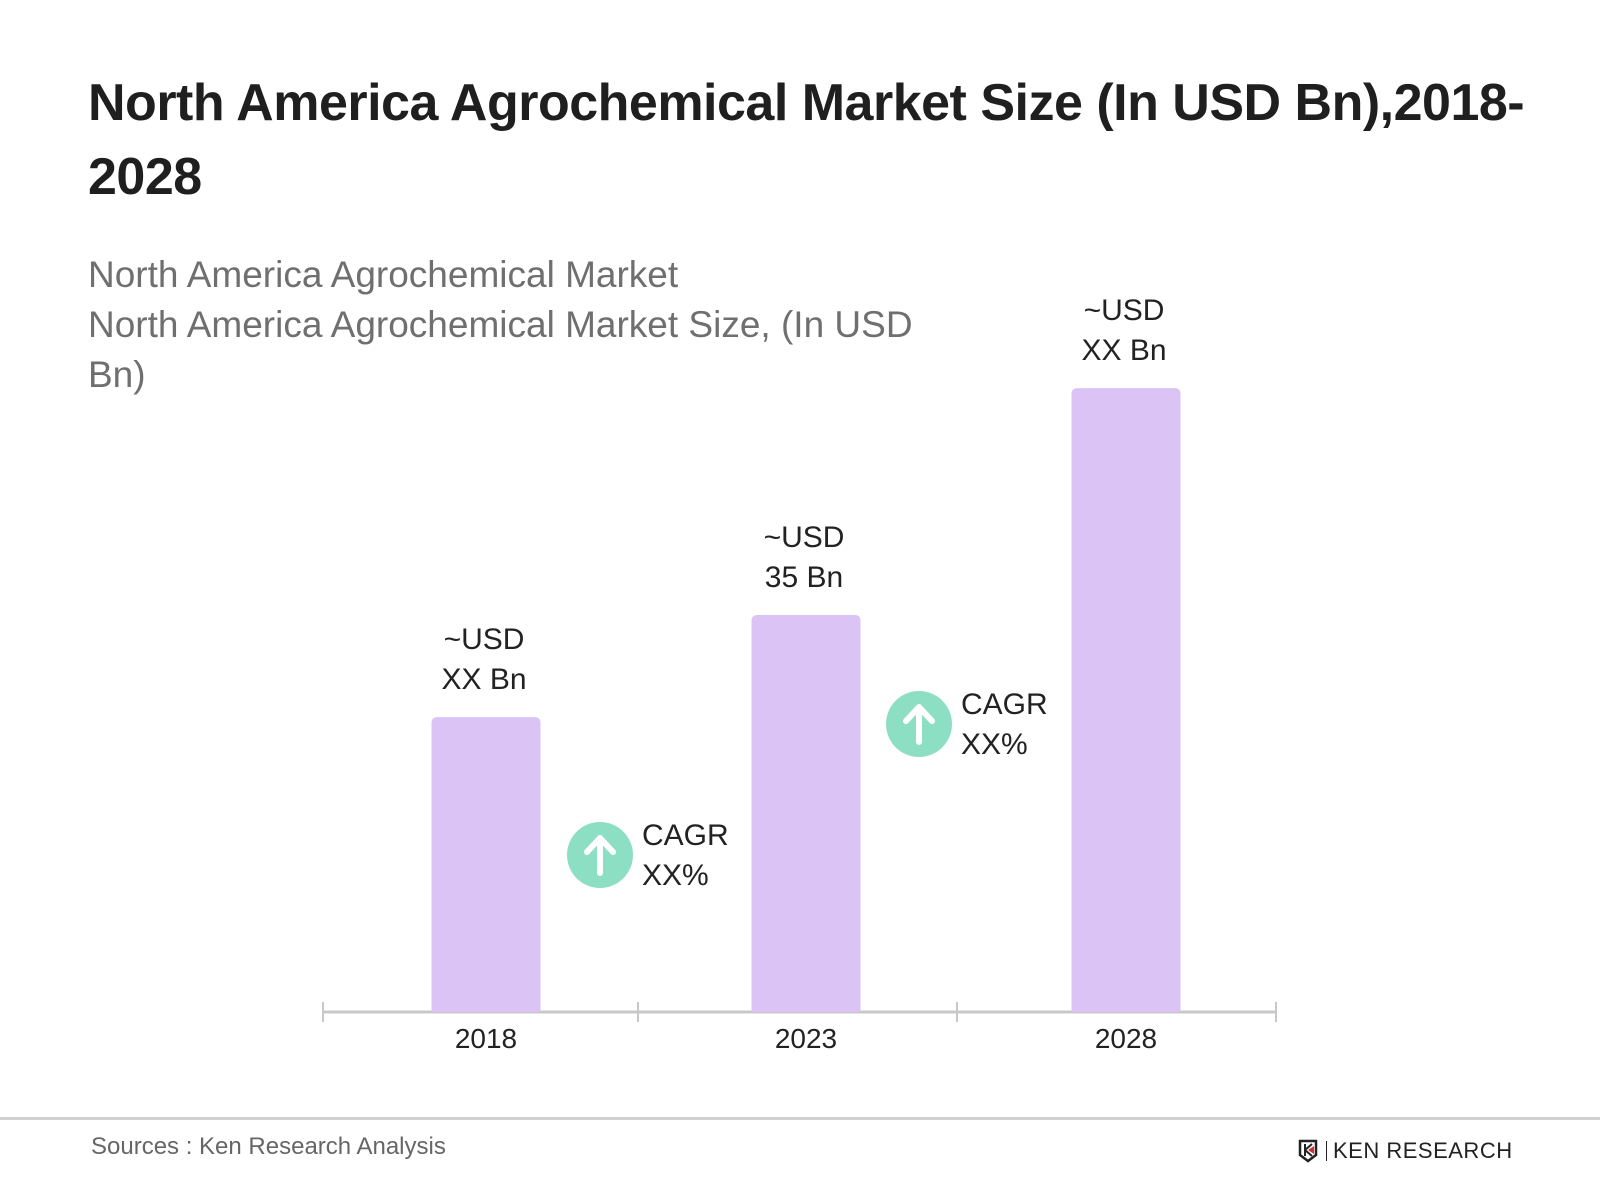  Describe the element at coordinates (486, 864) in the screenshot. I see `bar-2018` at that location.